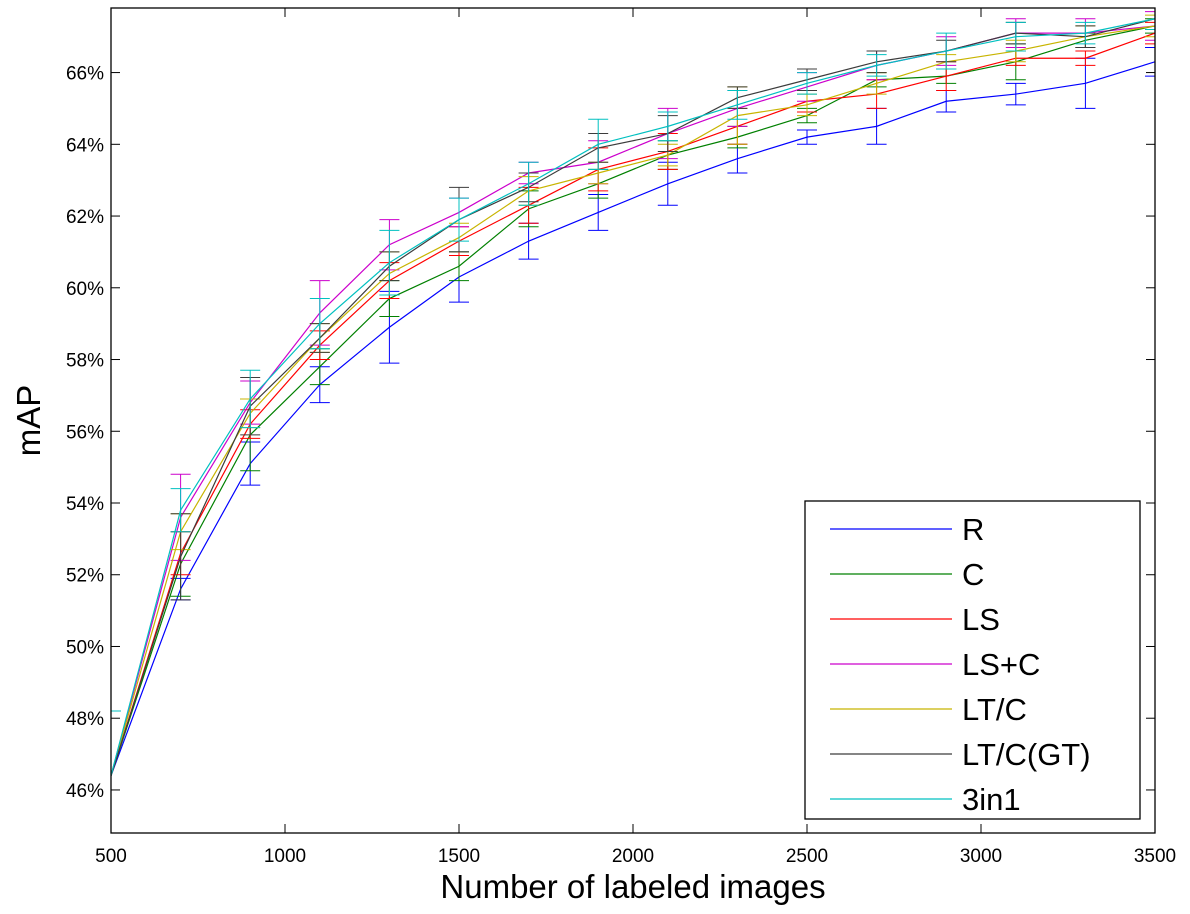 This screenshot has height=914, width=1190. What do you see at coordinates (28, 421) in the screenshot?
I see `y-axis-title: mAP` at bounding box center [28, 421].